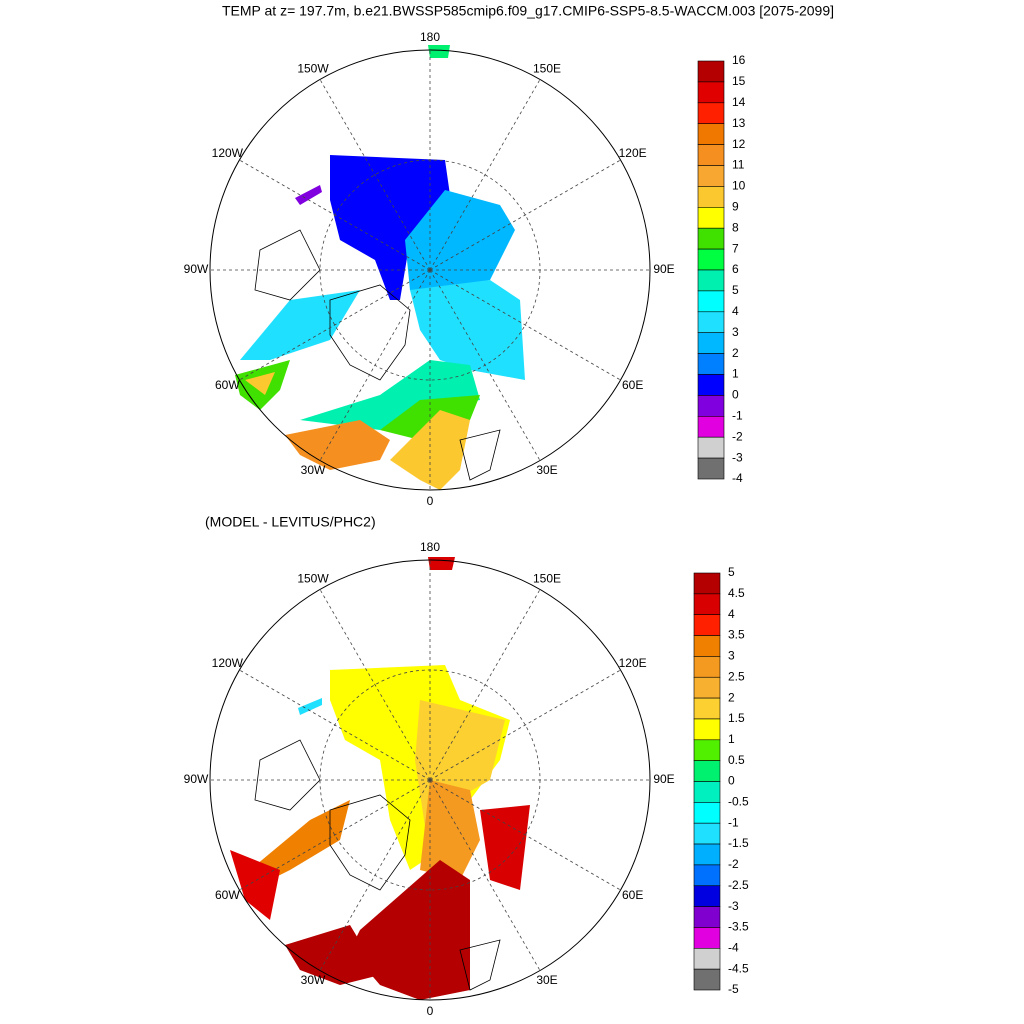 This screenshot has width=1024, height=1024. What do you see at coordinates (739, 144) in the screenshot?
I see `colorbar-label: 12` at bounding box center [739, 144].